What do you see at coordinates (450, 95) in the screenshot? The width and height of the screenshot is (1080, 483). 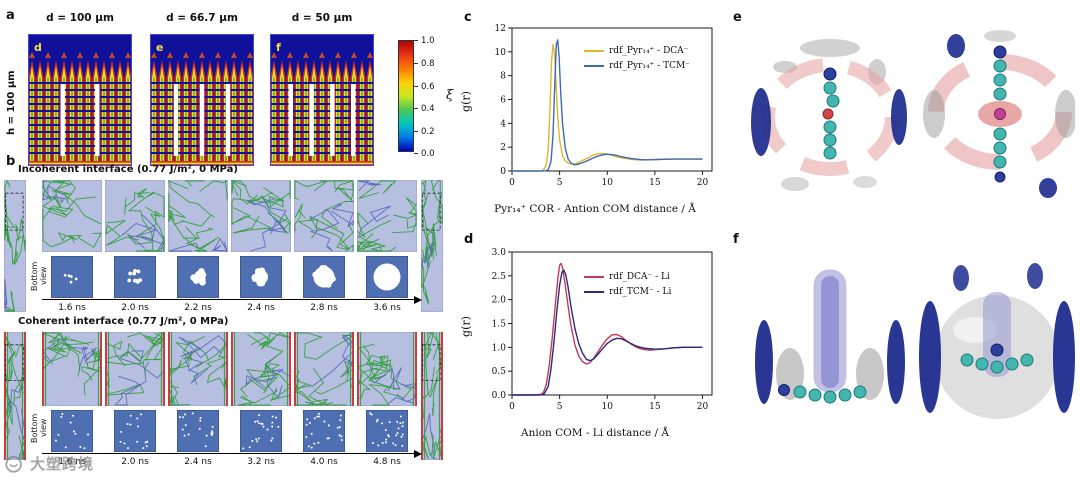 I see `colorbar-xi-label: ξ` at bounding box center [450, 95].